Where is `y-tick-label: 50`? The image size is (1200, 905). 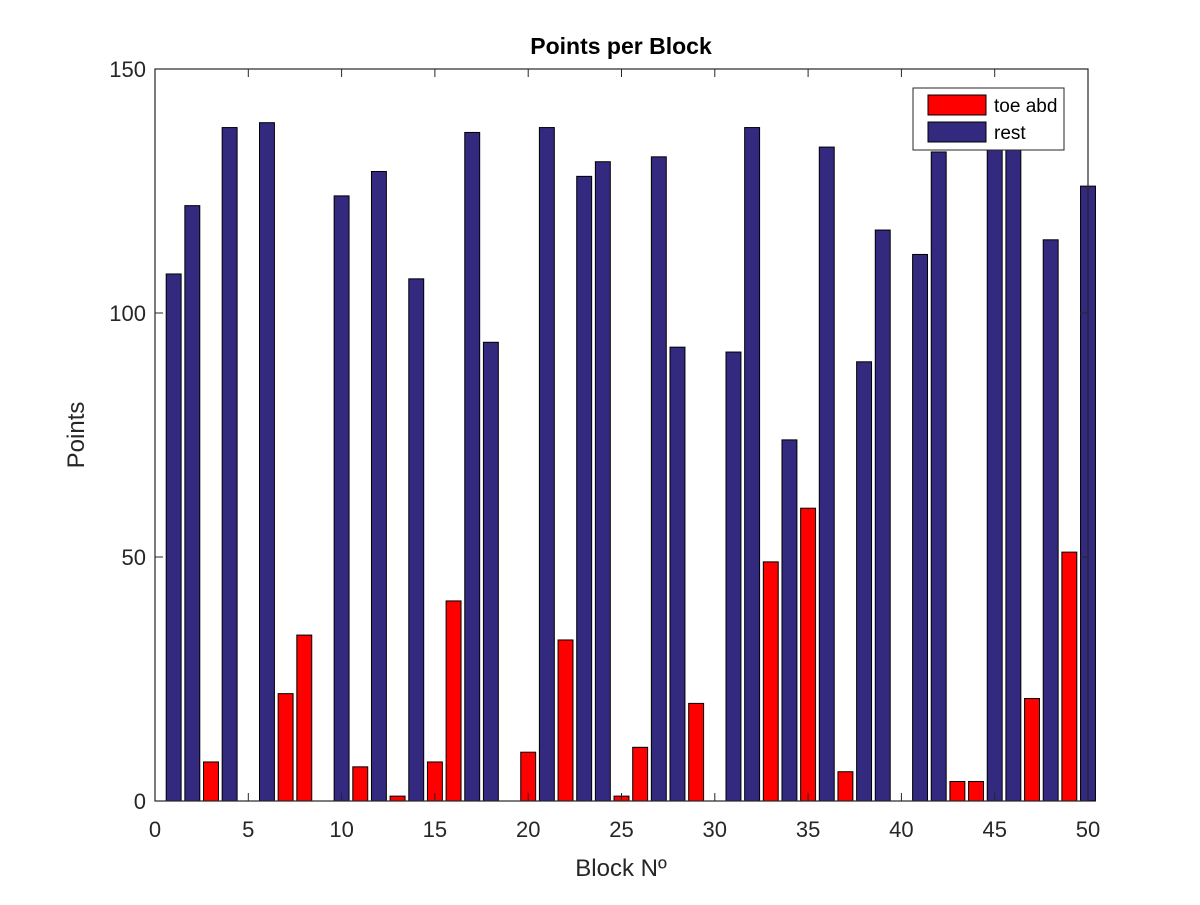
y-tick-label: 50 is located at coordinates (134, 557).